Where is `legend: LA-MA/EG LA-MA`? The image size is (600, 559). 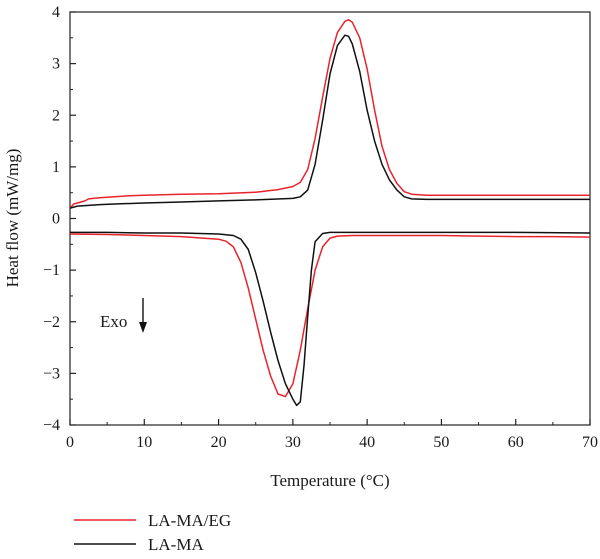
legend: LA-MA/EG LA-MA is located at coordinates (152, 532).